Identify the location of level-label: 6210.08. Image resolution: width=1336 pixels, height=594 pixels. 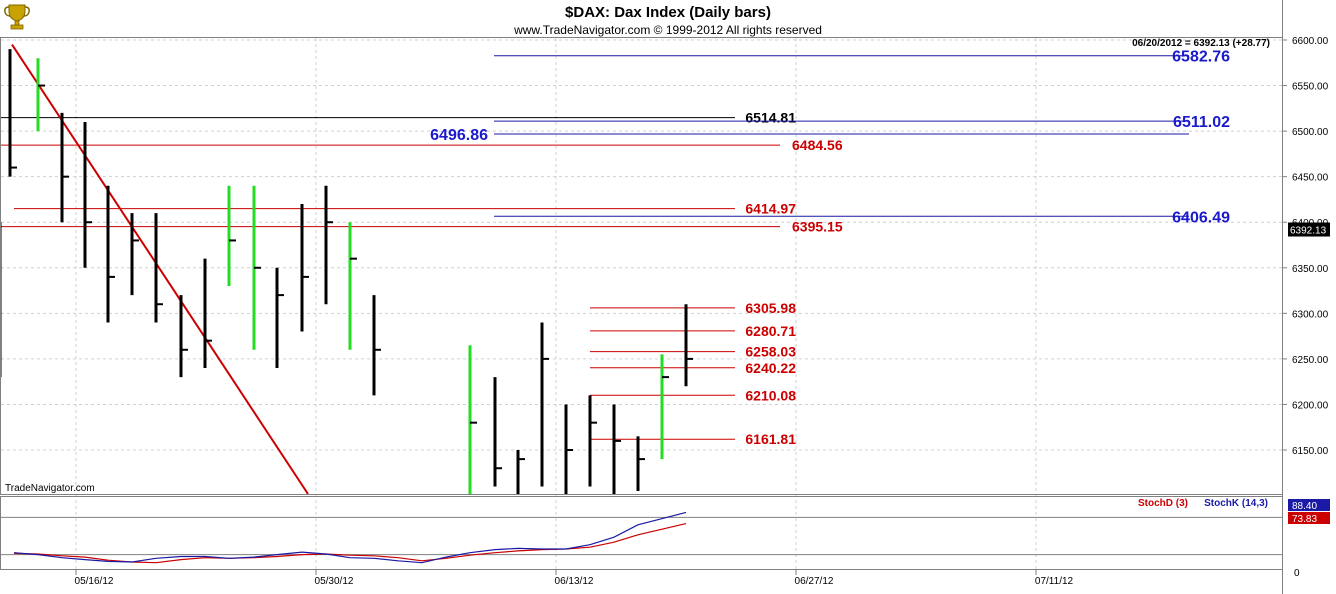
(770, 395).